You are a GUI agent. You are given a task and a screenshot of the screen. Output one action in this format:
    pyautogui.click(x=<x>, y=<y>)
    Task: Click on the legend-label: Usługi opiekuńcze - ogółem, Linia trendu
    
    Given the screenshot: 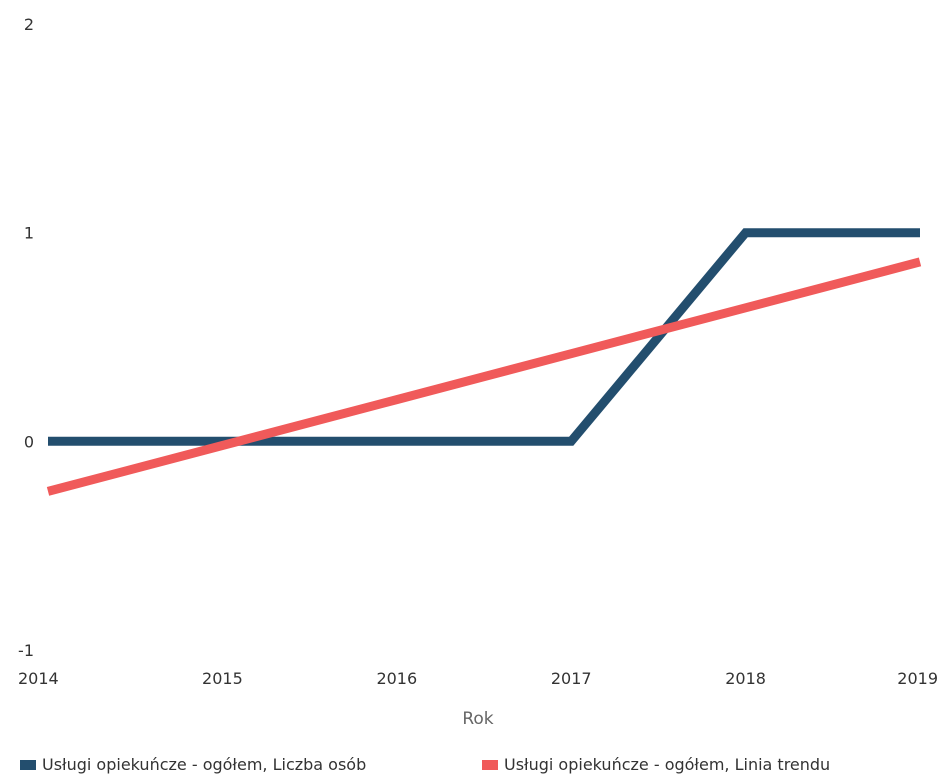 What is the action you would take?
    pyautogui.click(x=667, y=764)
    